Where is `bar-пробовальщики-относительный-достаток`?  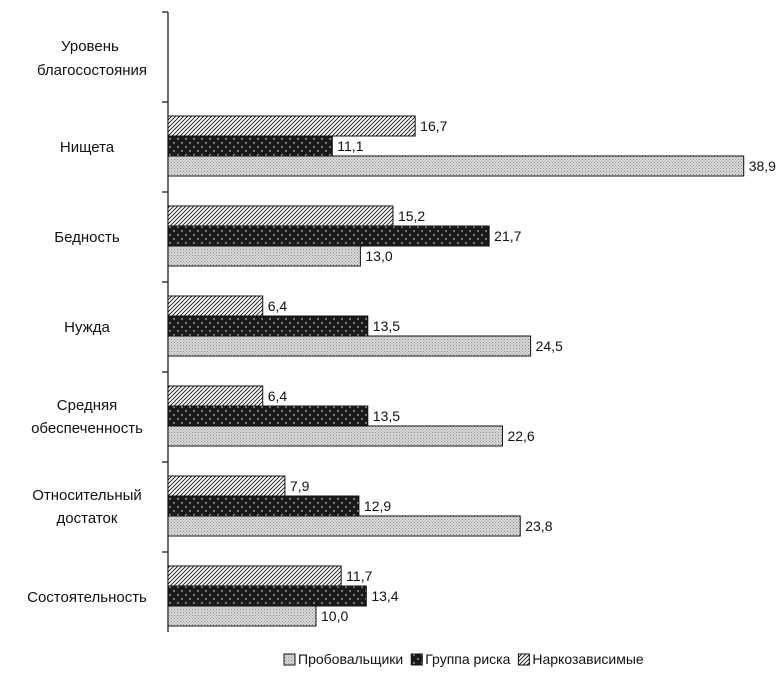 bar-пробовальщики-относительный-достаток is located at coordinates (344, 526).